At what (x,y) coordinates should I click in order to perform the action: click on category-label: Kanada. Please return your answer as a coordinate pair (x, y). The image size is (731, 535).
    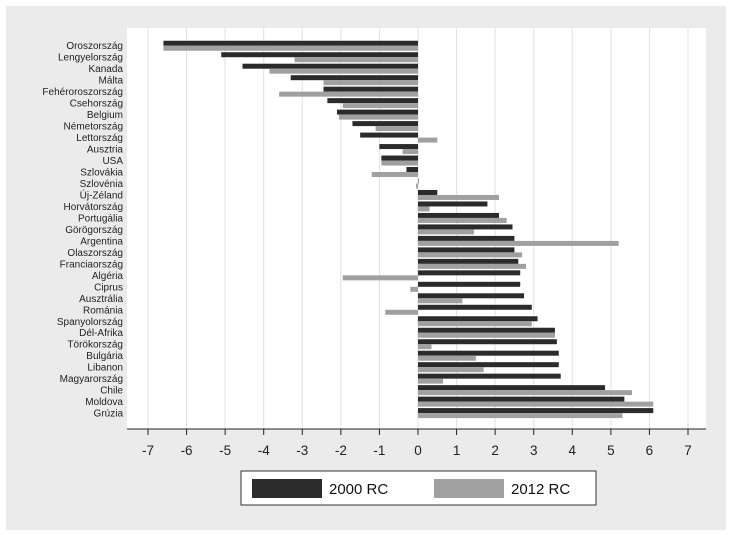
    Looking at the image, I should click on (106, 69).